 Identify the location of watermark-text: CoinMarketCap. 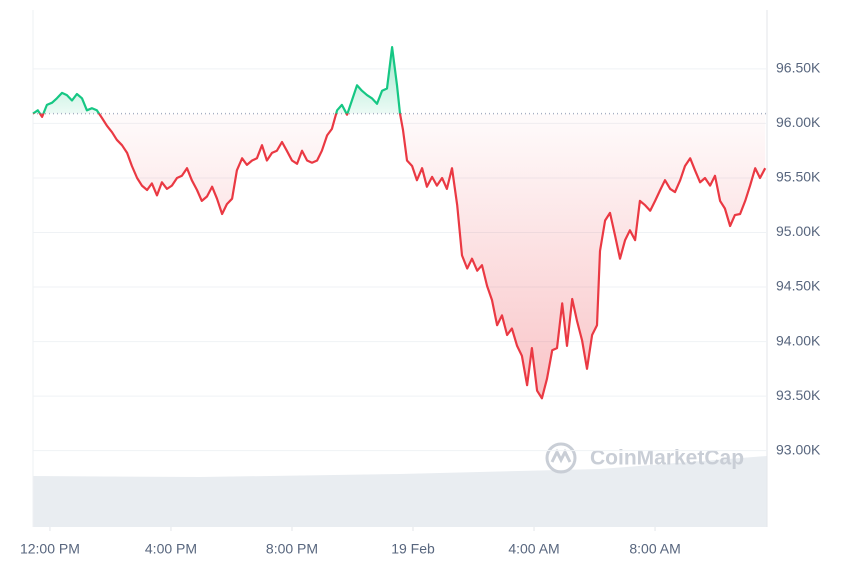
(667, 458).